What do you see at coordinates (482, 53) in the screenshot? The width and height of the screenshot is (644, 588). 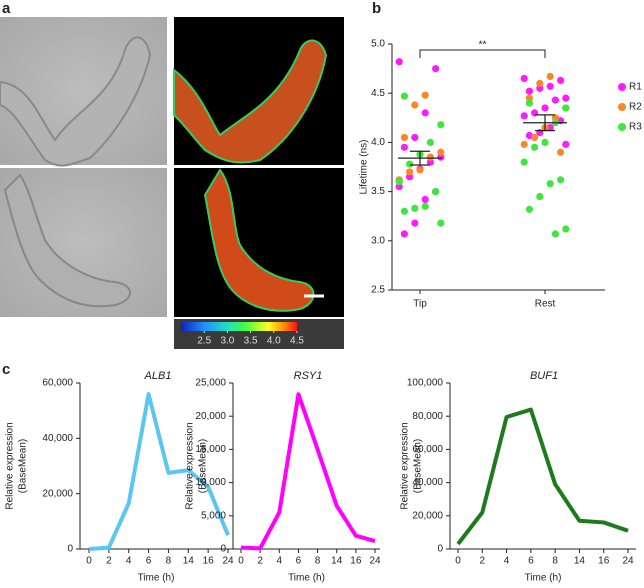 I see `significance-bracket` at bounding box center [482, 53].